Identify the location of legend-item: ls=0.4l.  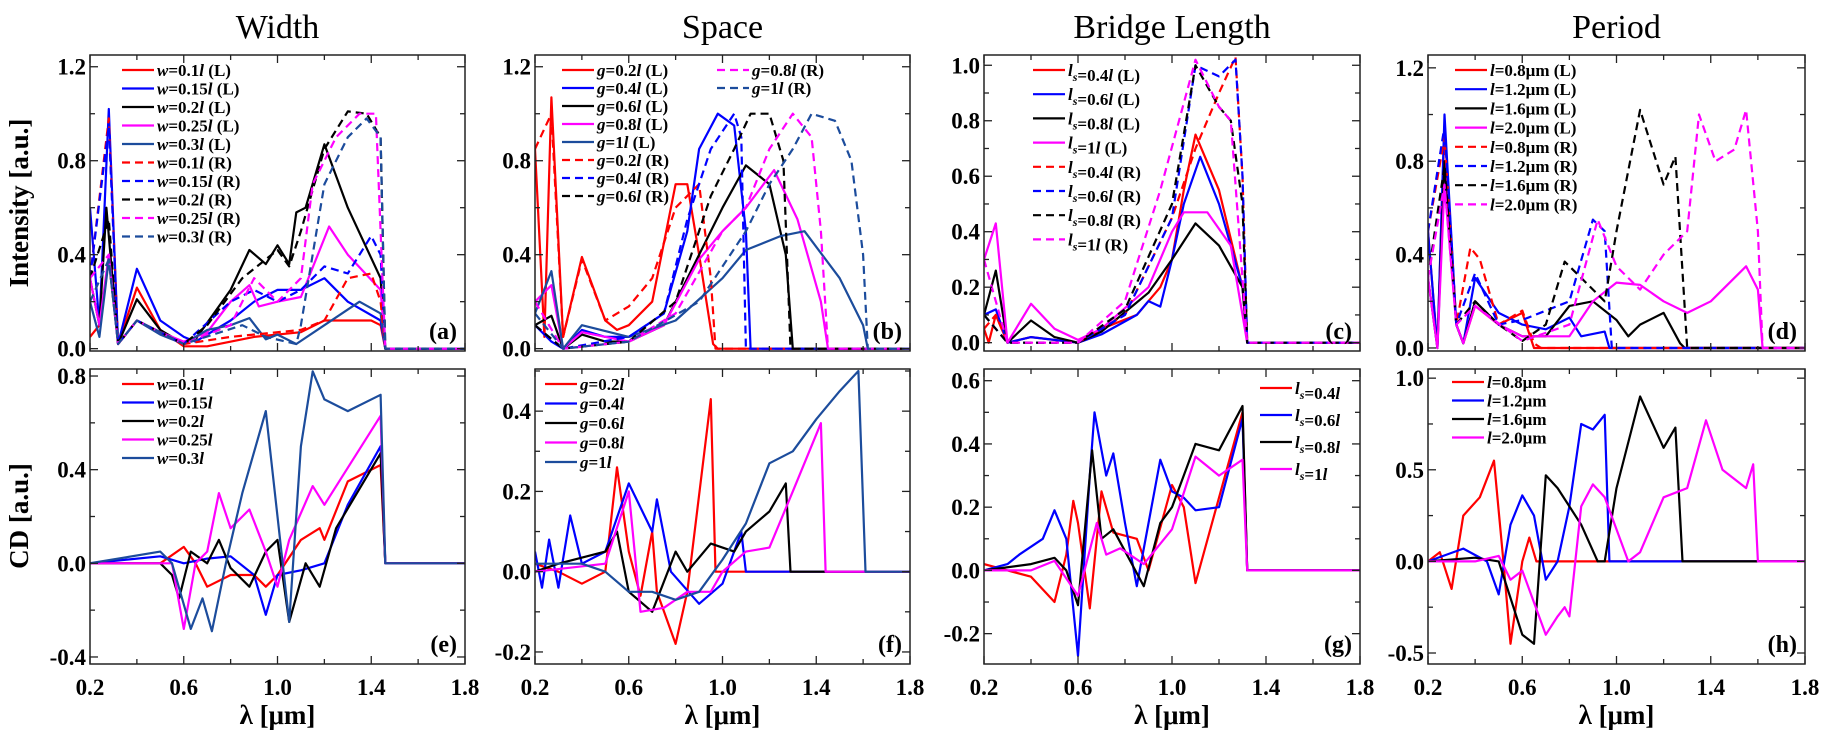
(1300, 391).